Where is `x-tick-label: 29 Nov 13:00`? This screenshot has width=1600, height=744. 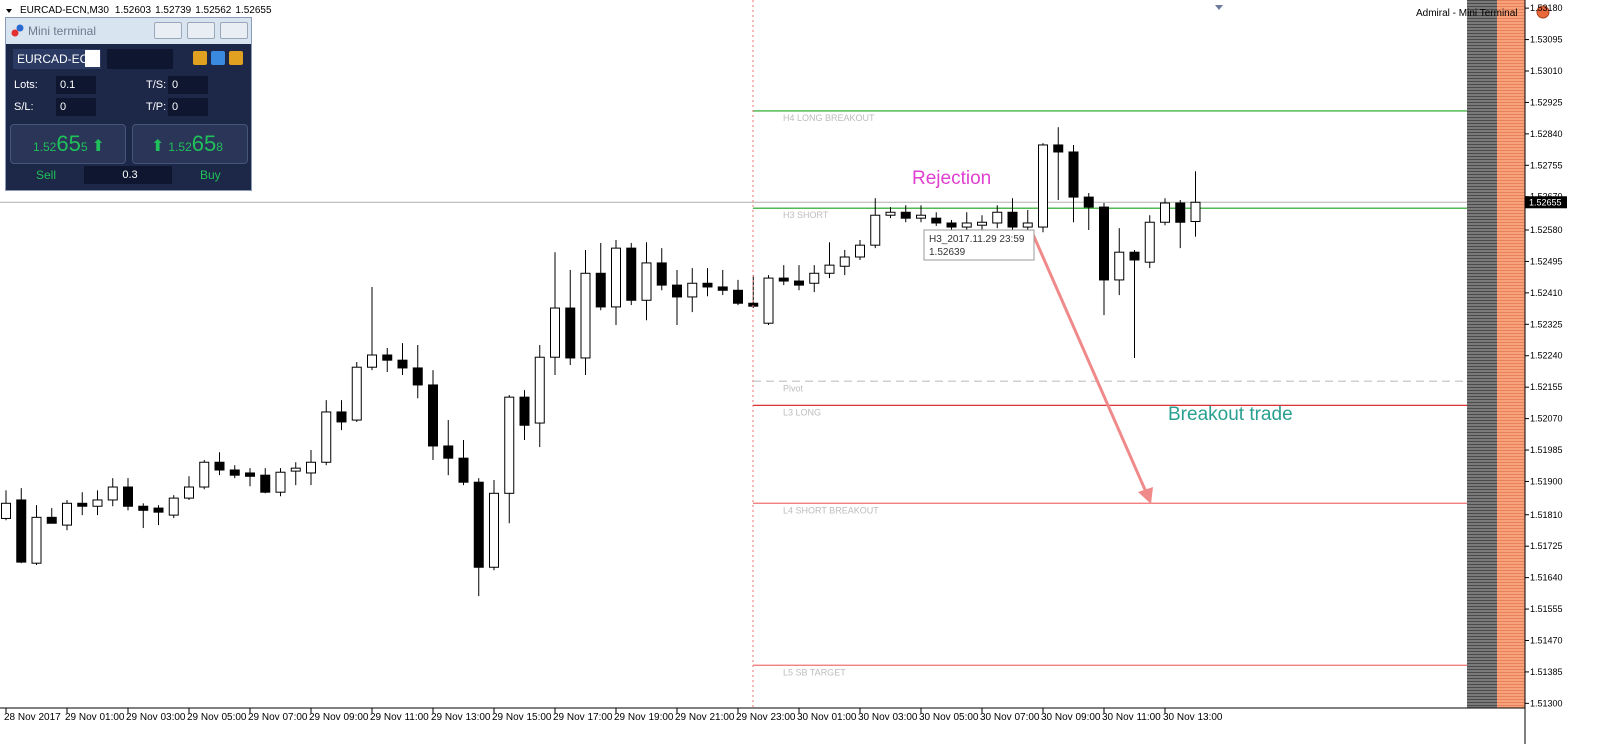
x-tick-label: 29 Nov 13:00 is located at coordinates (461, 717).